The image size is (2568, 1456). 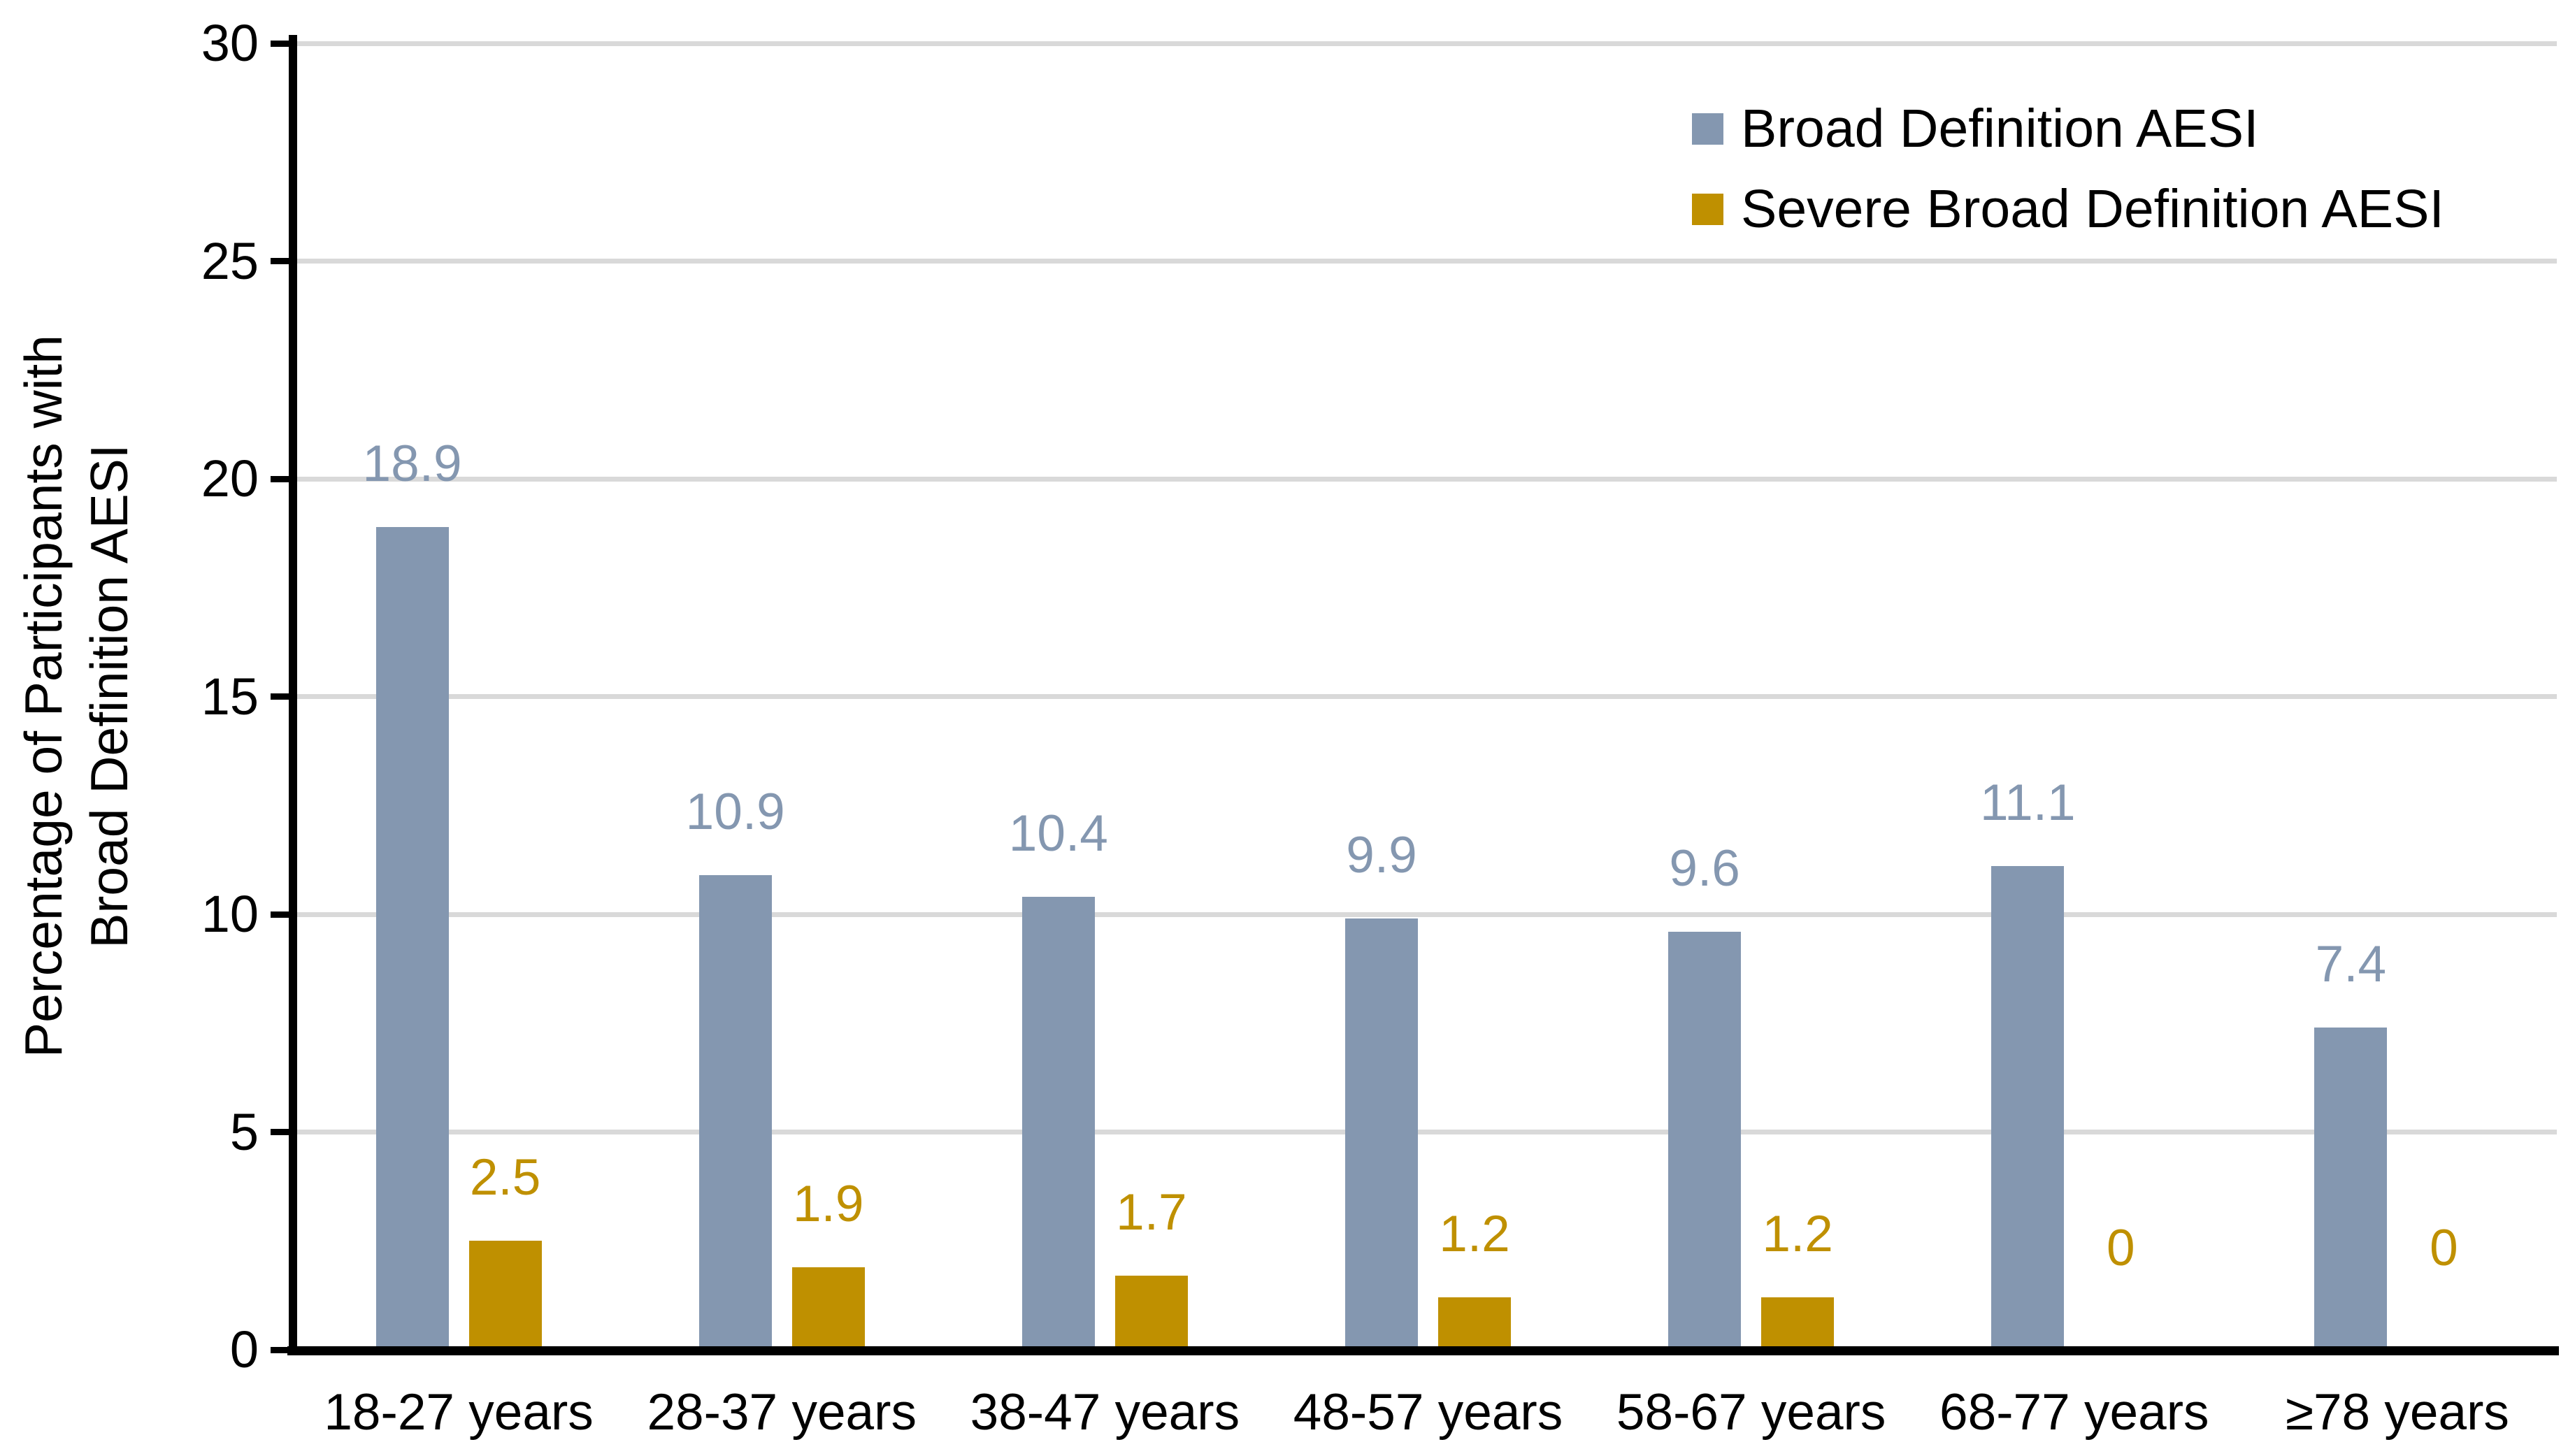 What do you see at coordinates (412, 464) in the screenshot?
I see `bar-label-broad: 18.9` at bounding box center [412, 464].